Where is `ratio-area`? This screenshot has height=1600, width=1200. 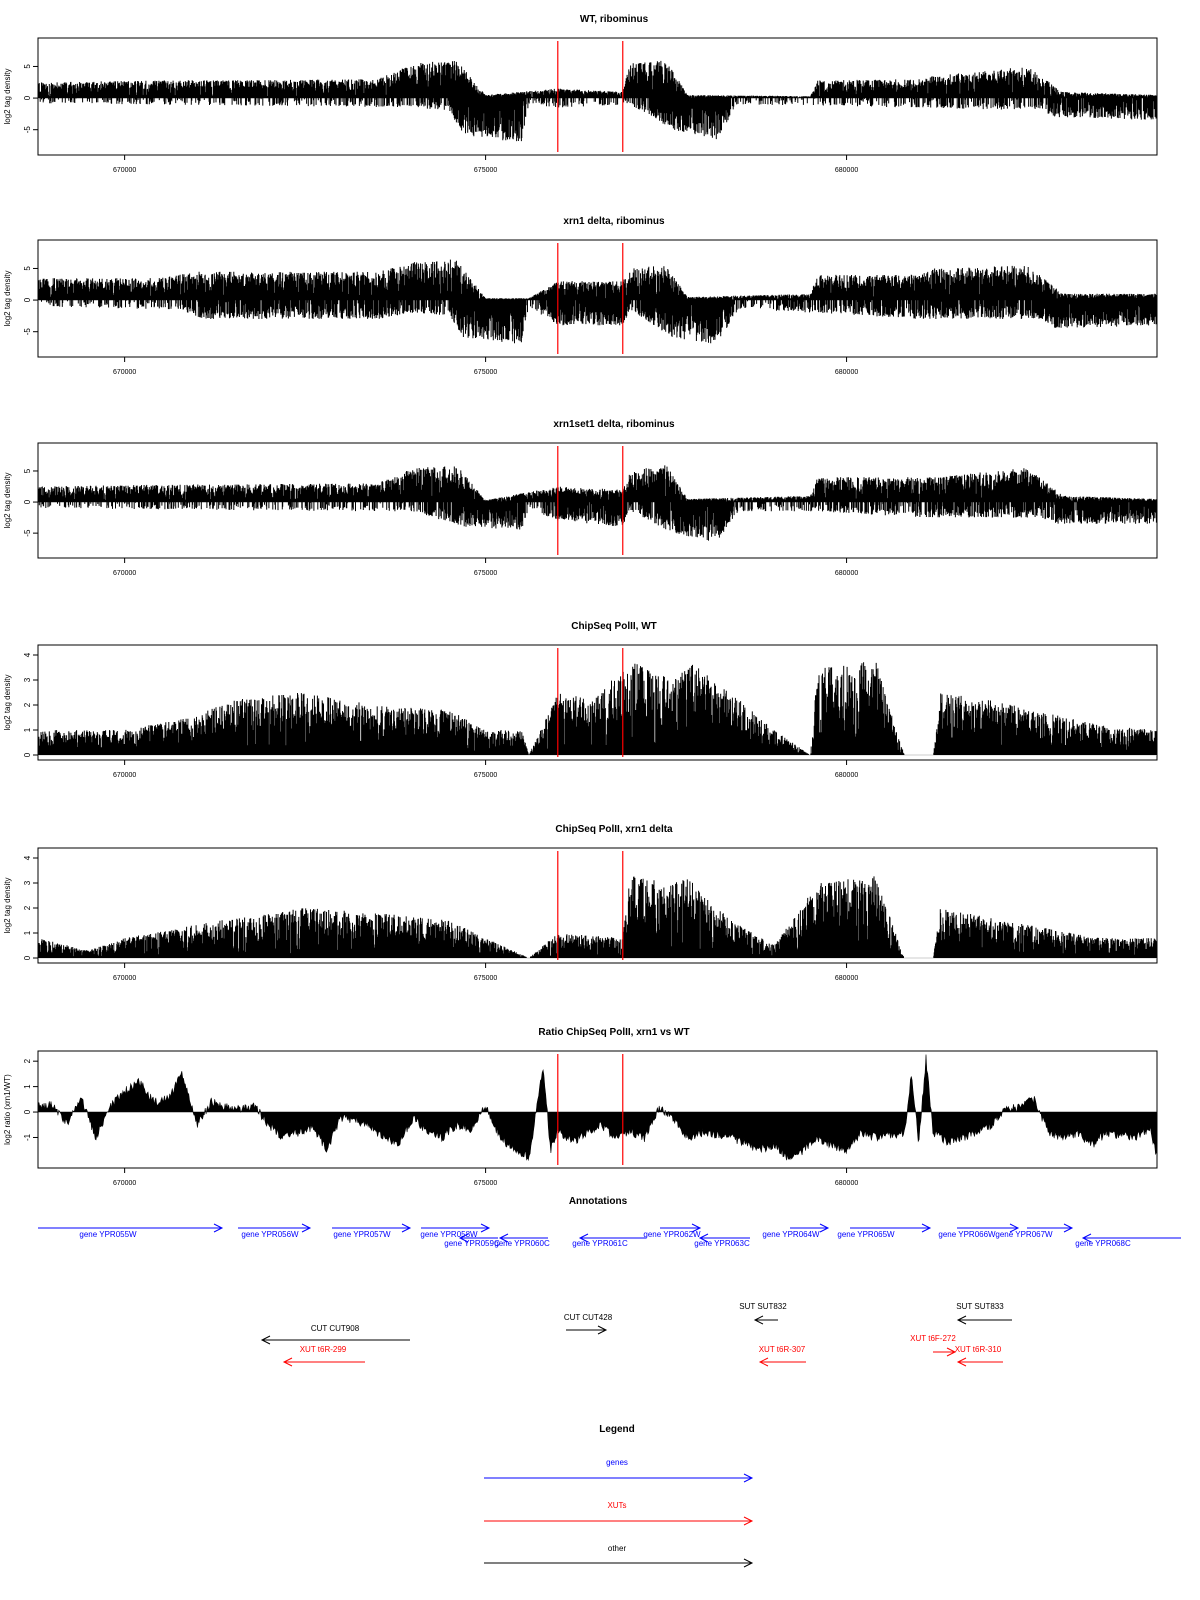
ratio-area is located at coordinates (597, 1108).